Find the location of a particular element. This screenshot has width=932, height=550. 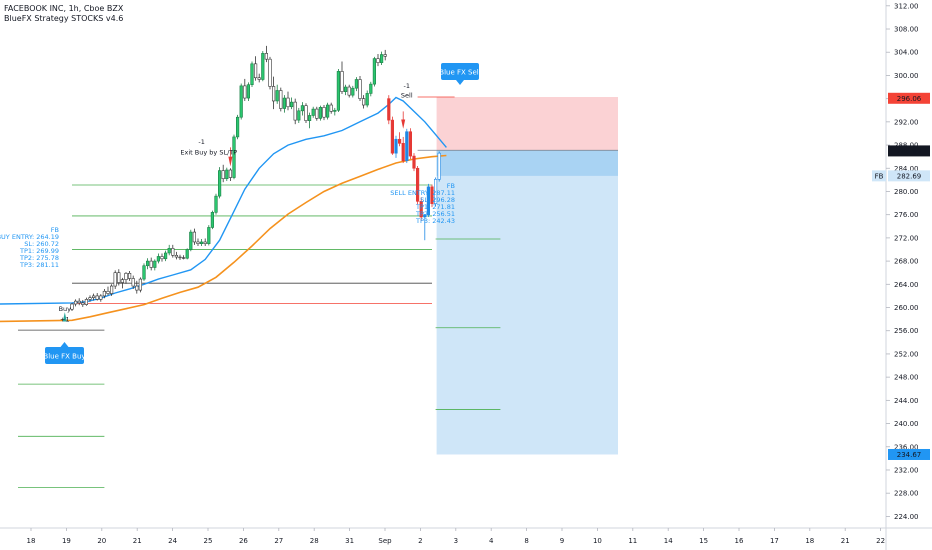

time-tick-label: 20 is located at coordinates (101, 541).